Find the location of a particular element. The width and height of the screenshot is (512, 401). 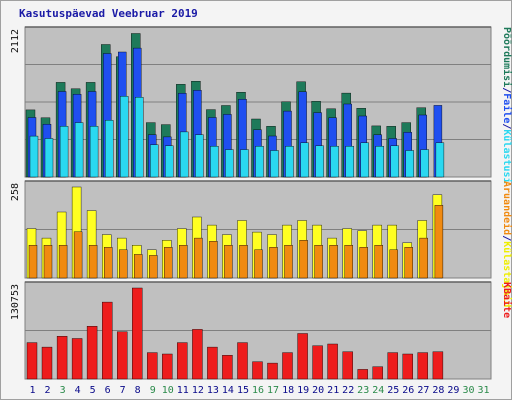

bar-külastusi-day-11 is located at coordinates (184, 154).